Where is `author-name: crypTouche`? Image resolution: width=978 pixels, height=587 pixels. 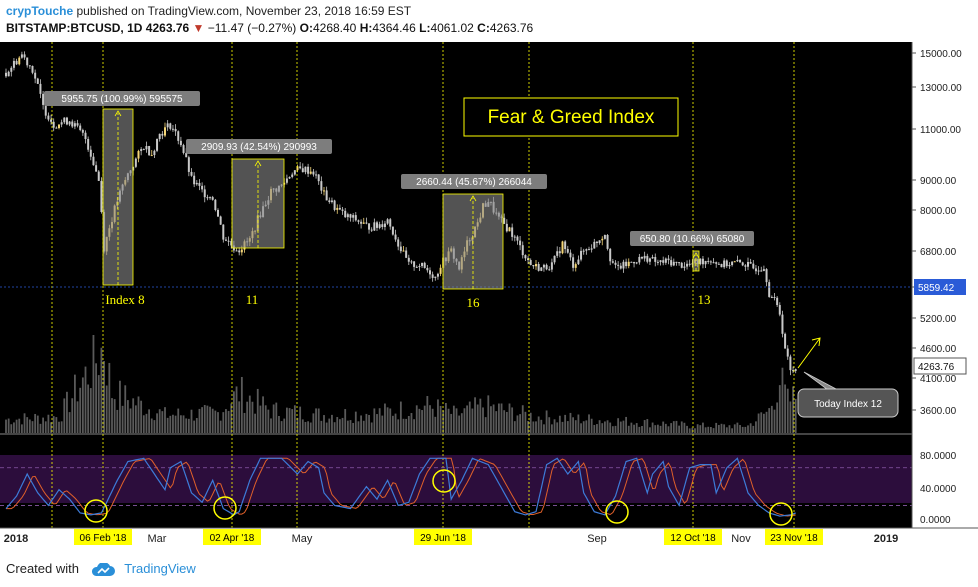 author-name: crypTouche is located at coordinates (40, 11).